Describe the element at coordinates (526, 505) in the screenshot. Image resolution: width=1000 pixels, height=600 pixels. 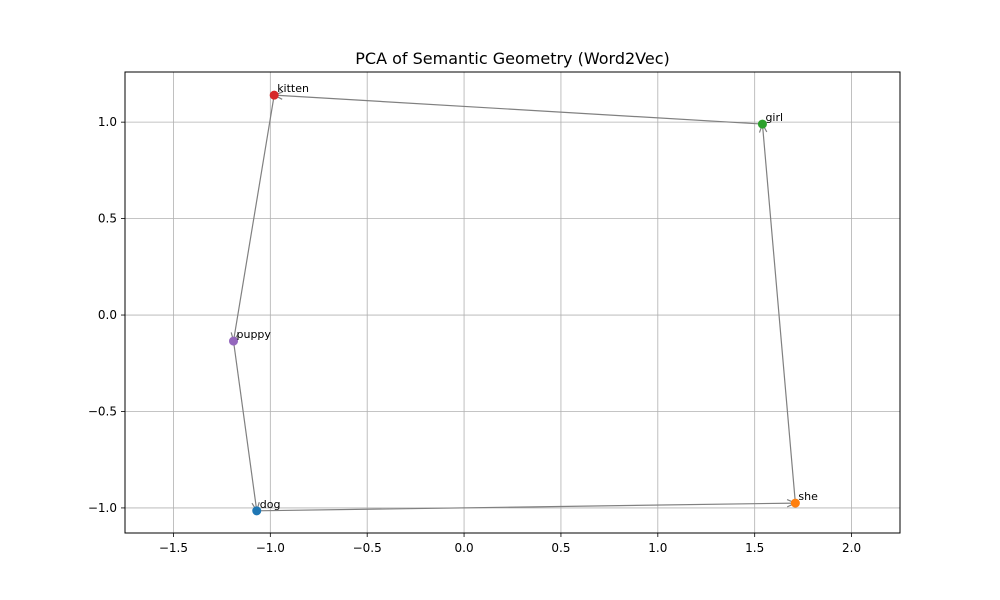
I see `arrow-dog-to-she` at that location.